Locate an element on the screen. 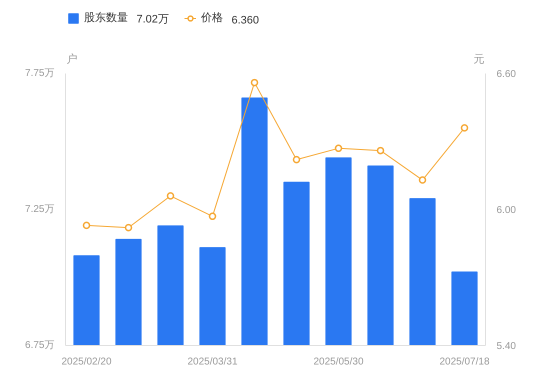 Image resolution: width=550 pixels, height=381 pixels. y2-tick-label: 6.00 is located at coordinates (506, 210).